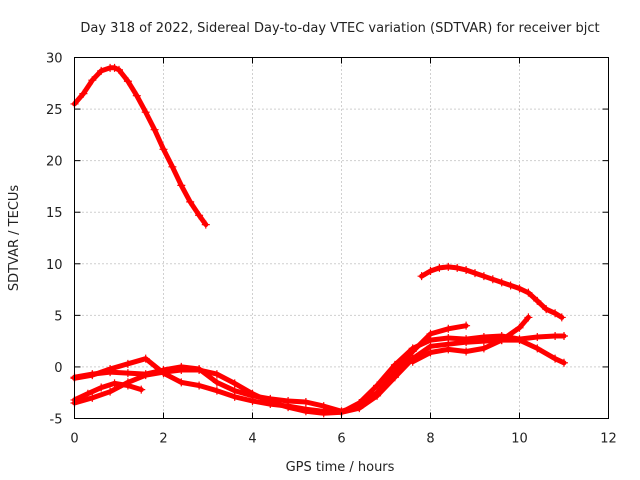 The width and height of the screenshot is (640, 480). I want to click on y-tick-label: 20, so click(54, 162).